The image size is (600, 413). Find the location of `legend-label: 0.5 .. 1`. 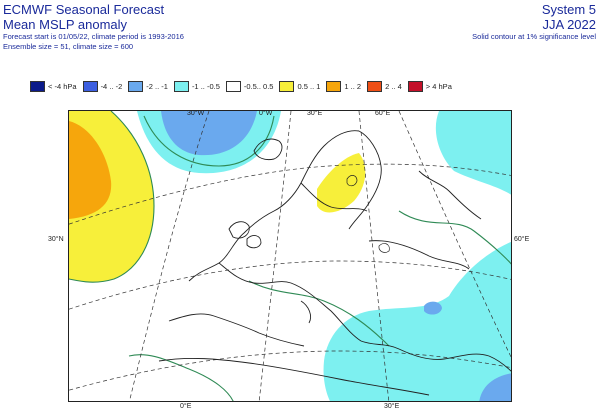

legend-label: 0.5 .. 1 is located at coordinates (309, 86).